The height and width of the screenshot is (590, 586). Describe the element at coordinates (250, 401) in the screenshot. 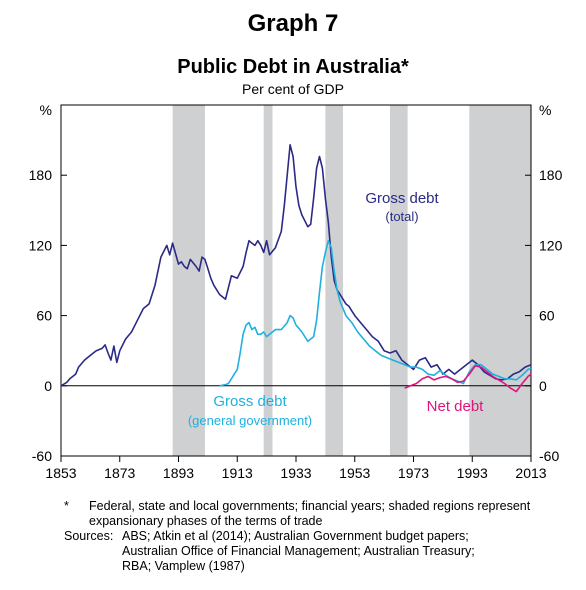

I see `gross-debt-general-label: Gross debt` at that location.